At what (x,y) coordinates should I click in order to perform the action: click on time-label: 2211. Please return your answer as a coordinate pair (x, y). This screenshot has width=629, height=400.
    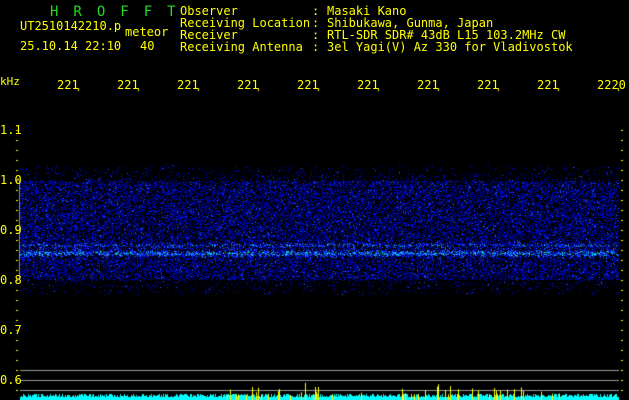
    Looking at the image, I should click on (68, 85).